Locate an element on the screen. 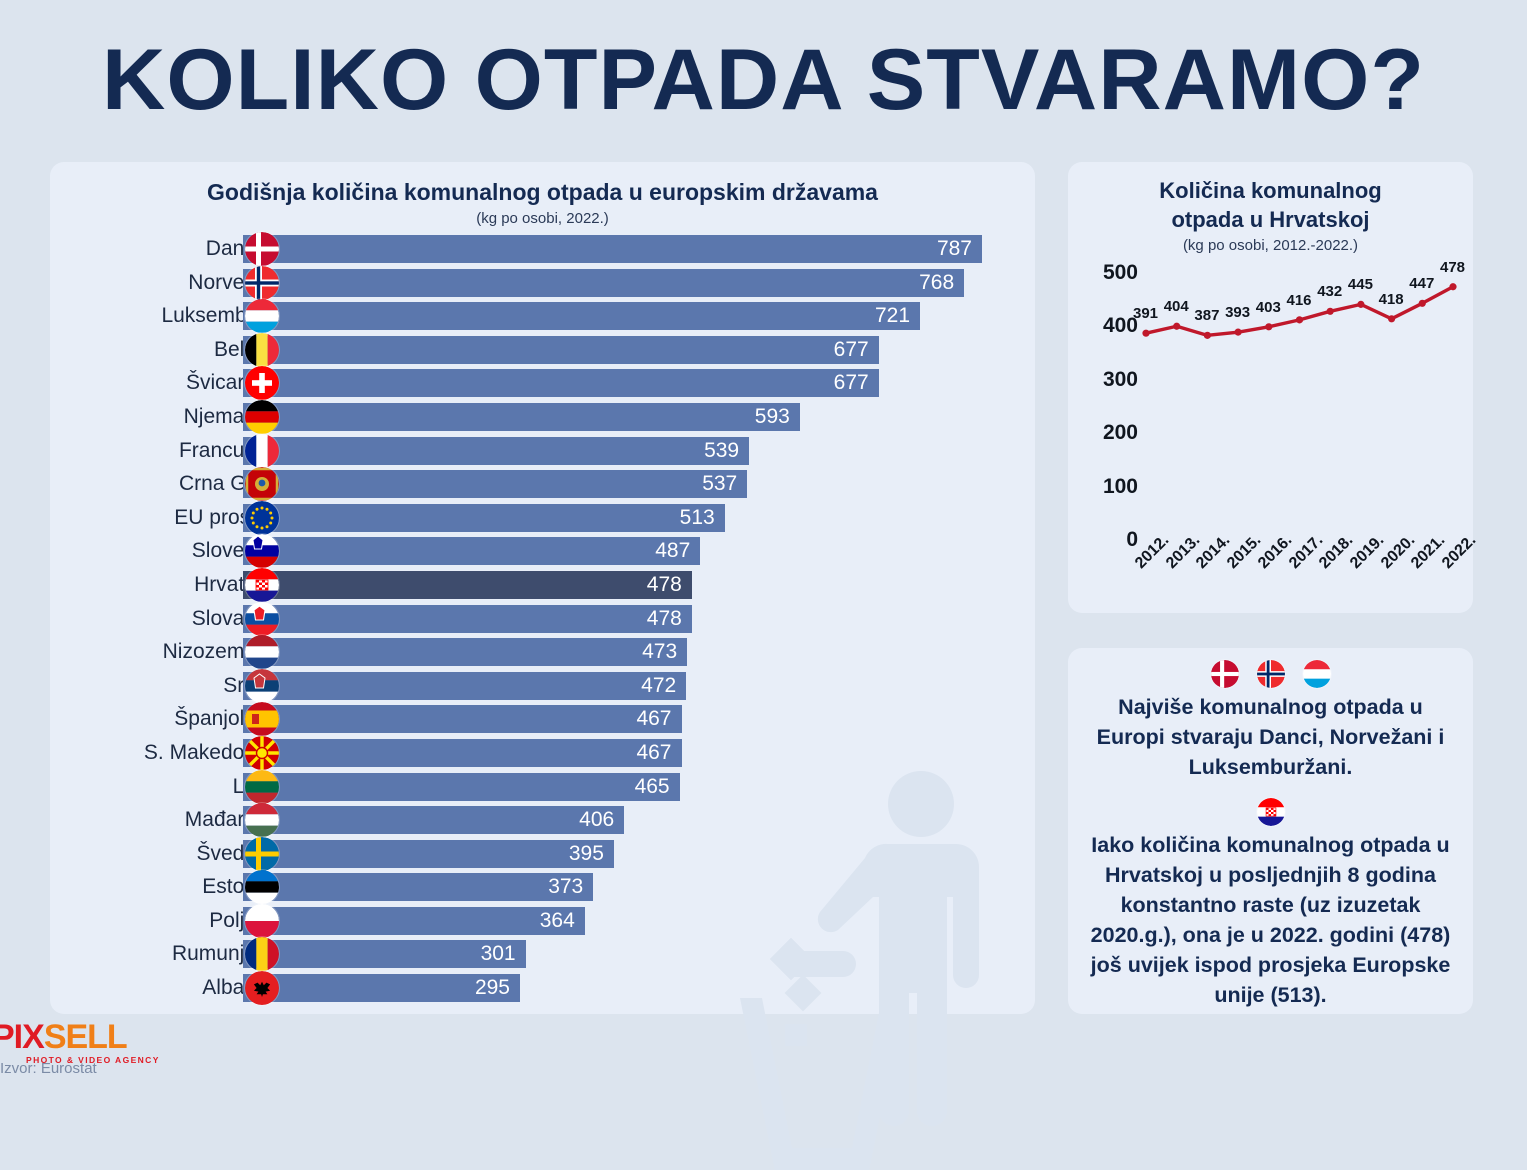 The height and width of the screenshot is (1170, 1527). bar-track: 539 is located at coordinates (496, 450).